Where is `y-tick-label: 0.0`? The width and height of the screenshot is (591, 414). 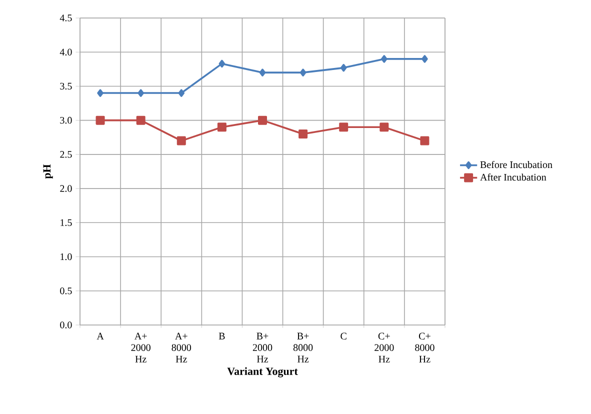 y-tick-label: 0.0 is located at coordinates (66, 325).